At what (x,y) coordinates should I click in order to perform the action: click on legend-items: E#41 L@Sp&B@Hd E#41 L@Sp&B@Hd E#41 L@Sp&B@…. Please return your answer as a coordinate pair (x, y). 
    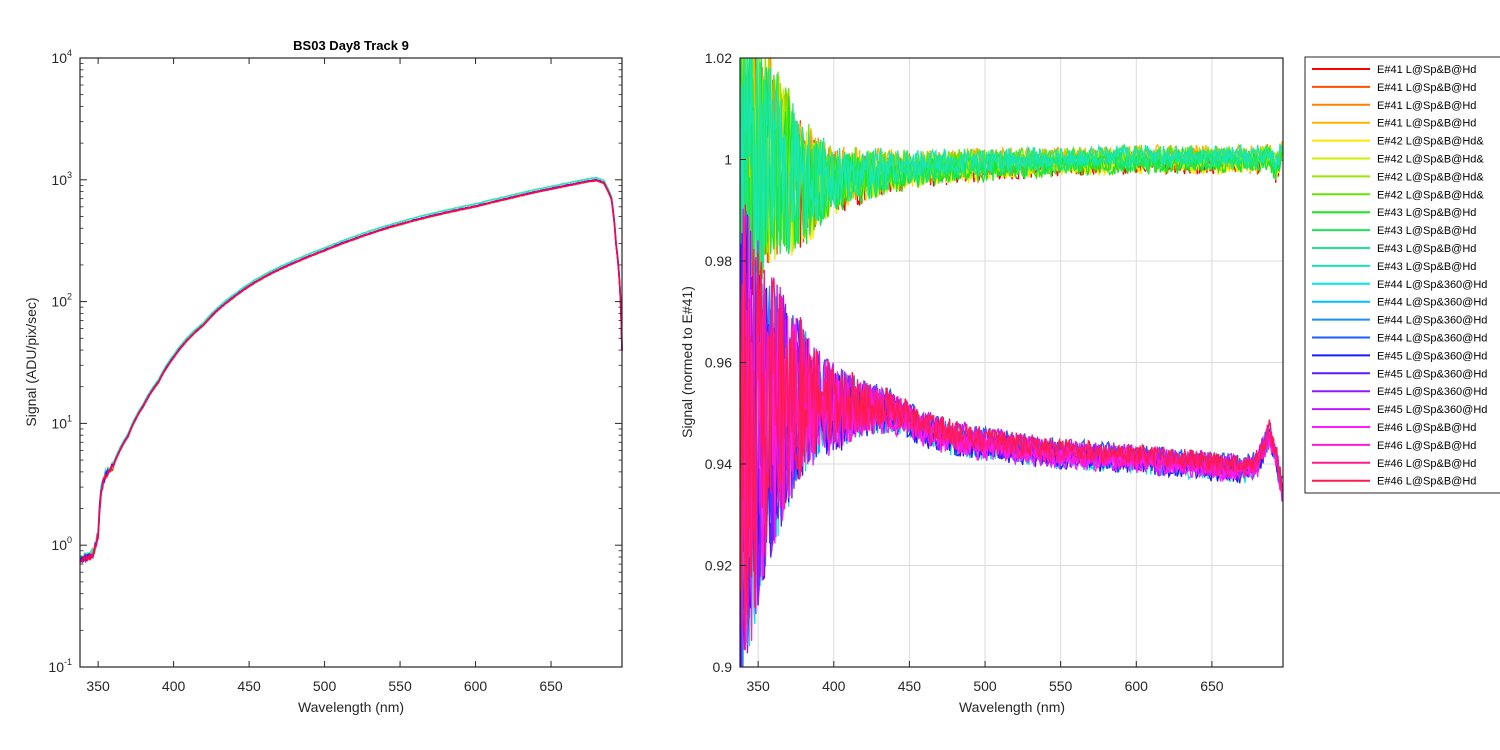
    Looking at the image, I should click on (1399, 276).